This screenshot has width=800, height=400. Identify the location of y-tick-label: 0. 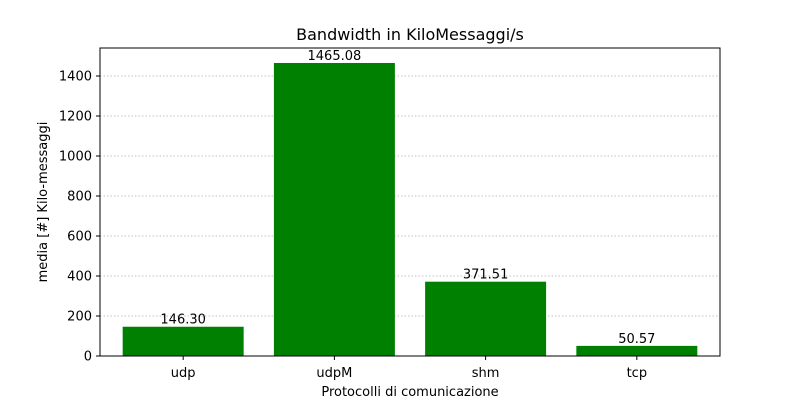
(88, 357).